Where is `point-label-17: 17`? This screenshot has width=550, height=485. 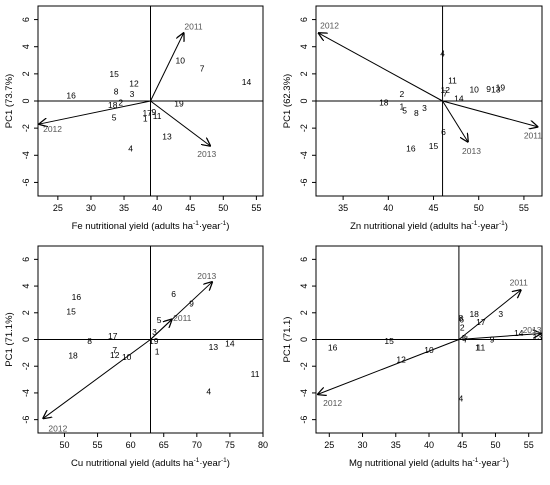 point-label-17: 17 is located at coordinates (147, 113).